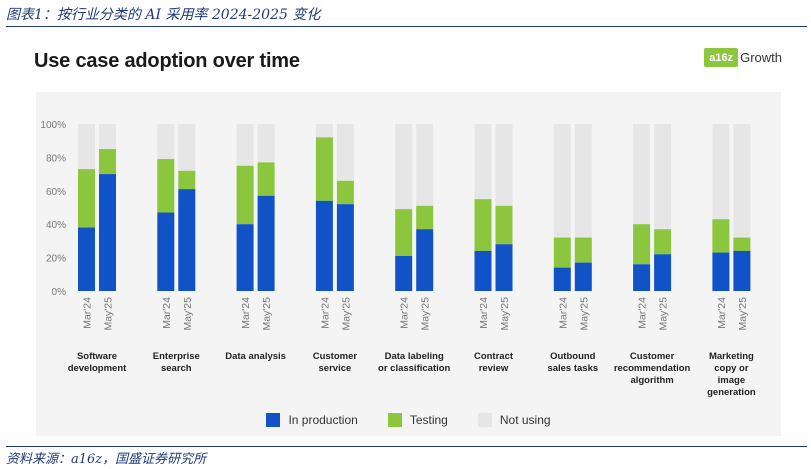 The width and height of the screenshot is (811, 469). What do you see at coordinates (731, 380) in the screenshot?
I see `category-label: image` at bounding box center [731, 380].